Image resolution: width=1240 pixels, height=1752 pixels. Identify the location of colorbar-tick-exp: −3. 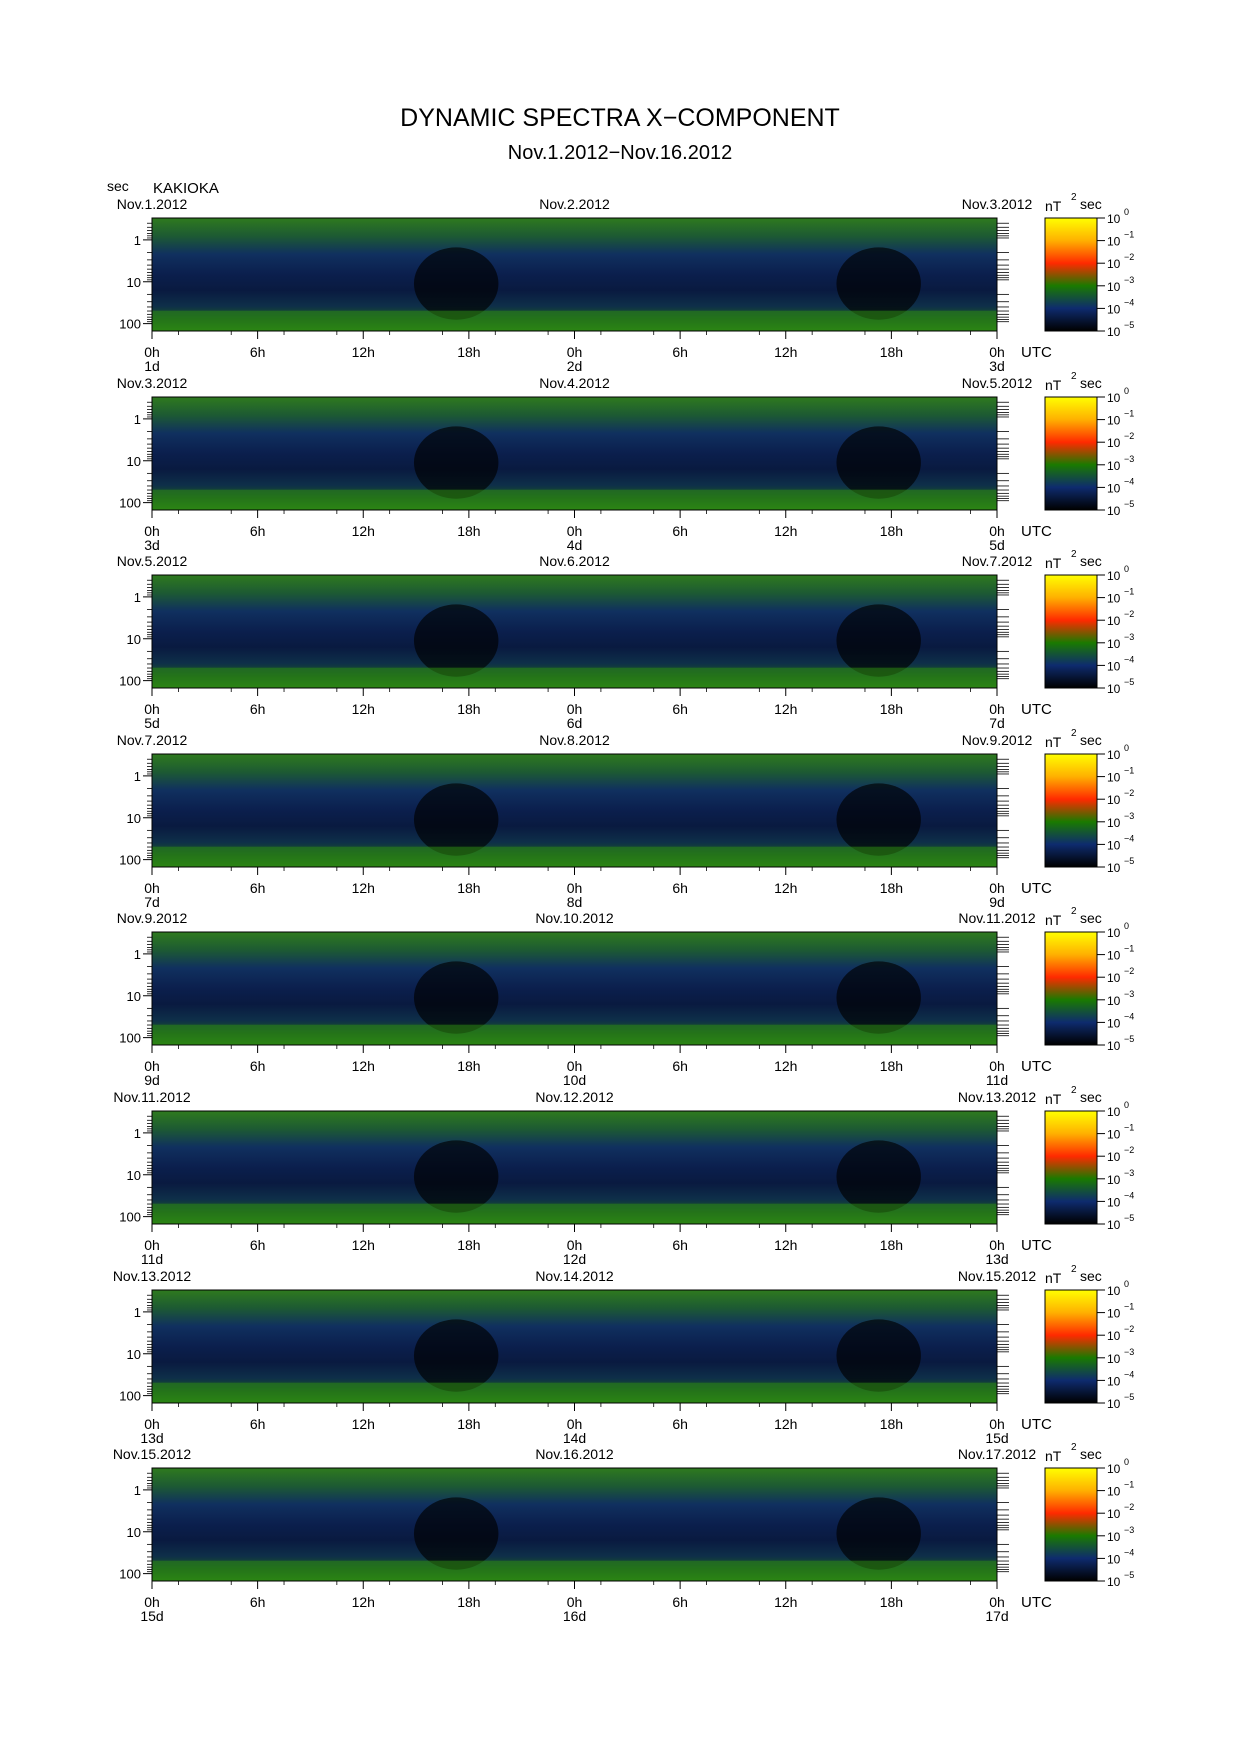
(1129, 637).